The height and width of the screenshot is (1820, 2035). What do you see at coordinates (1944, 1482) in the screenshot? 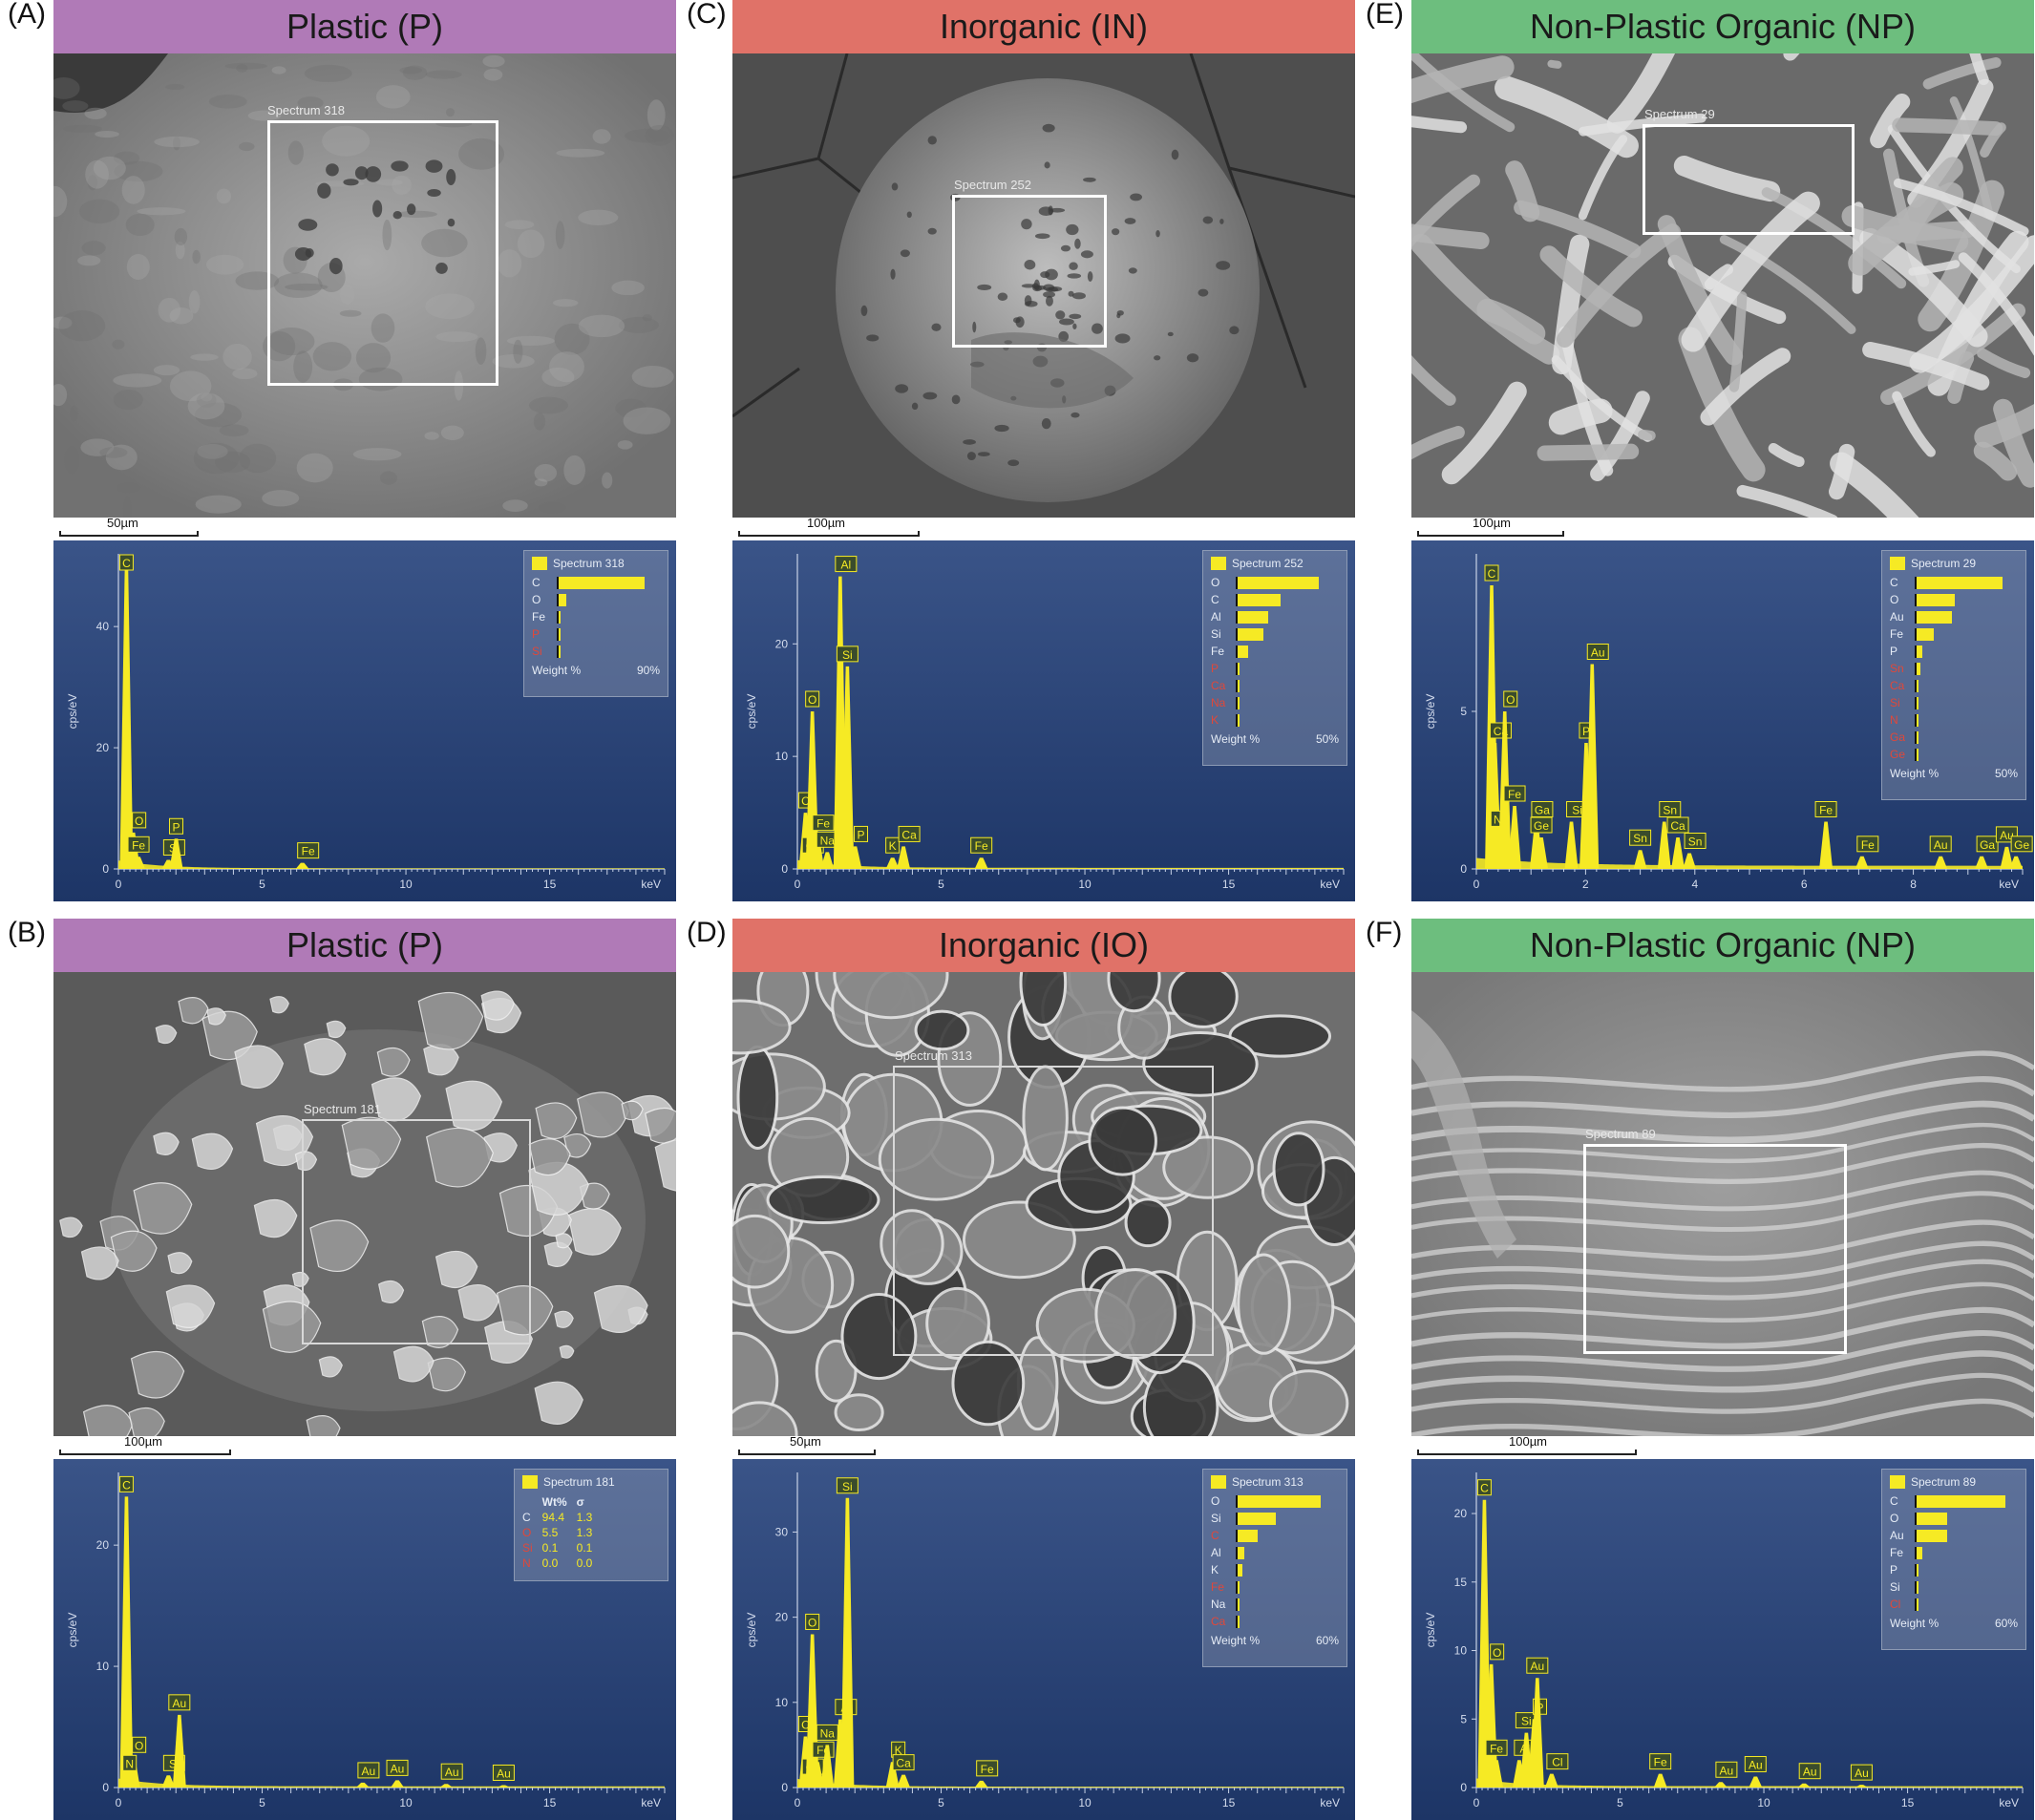
I see `legend-title: Spectrum 89` at bounding box center [1944, 1482].